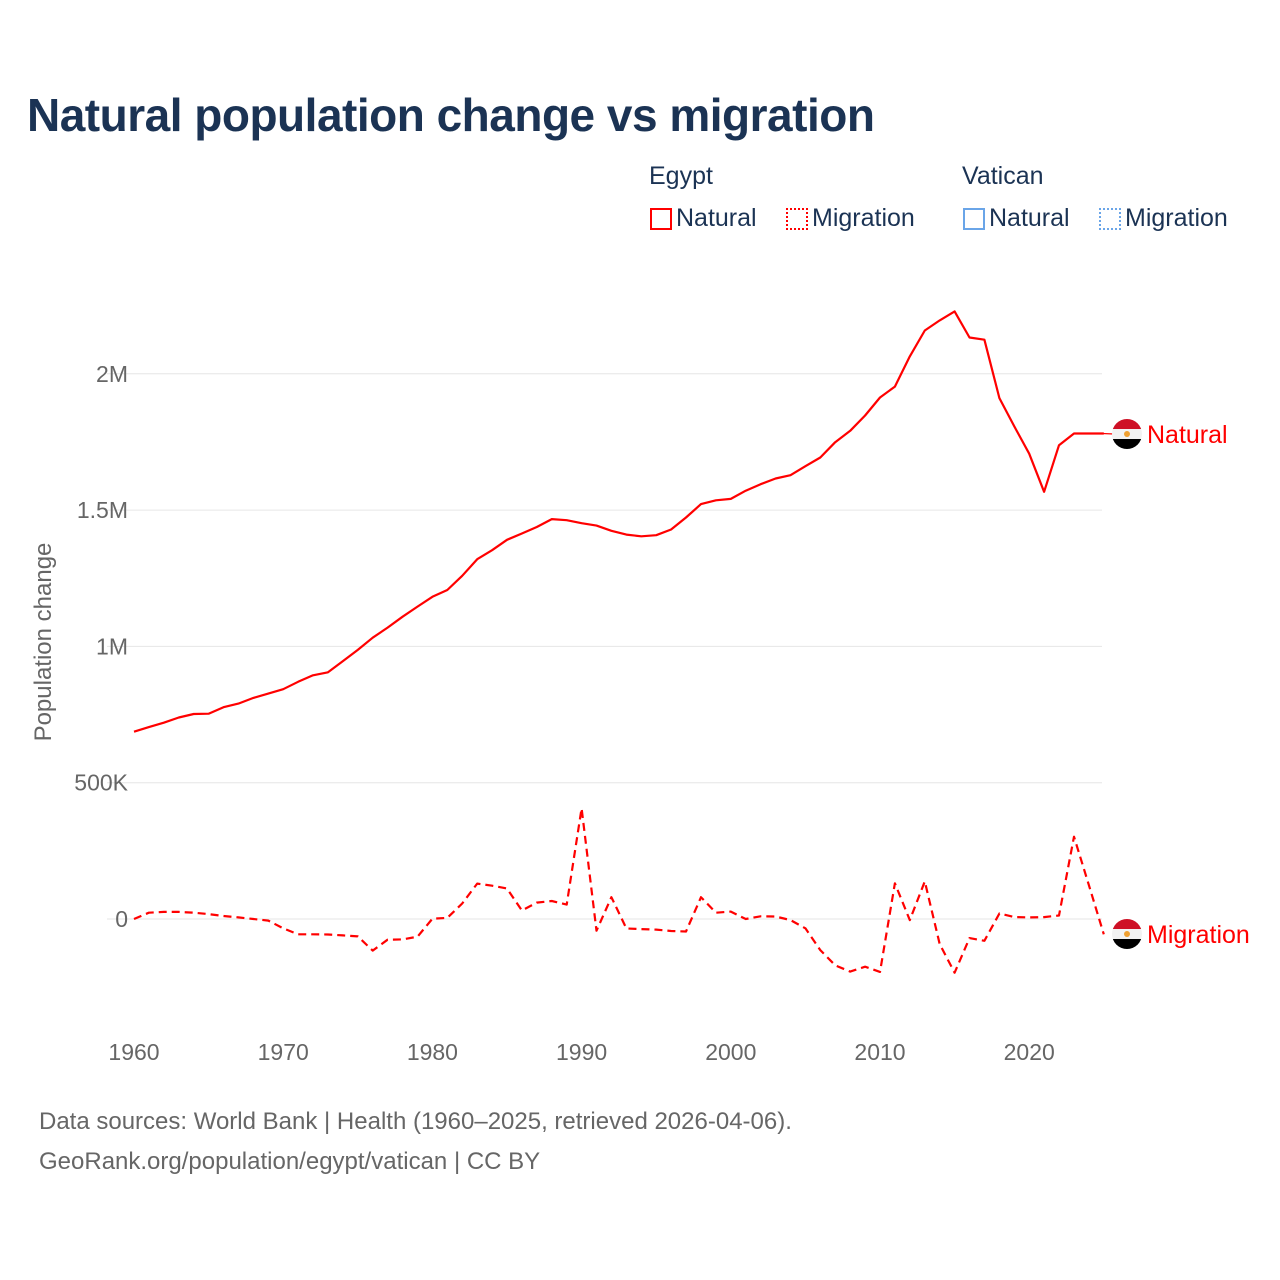 The width and height of the screenshot is (1280, 1280). Describe the element at coordinates (1187, 435) in the screenshot. I see `end-label-natural: Natural` at that location.